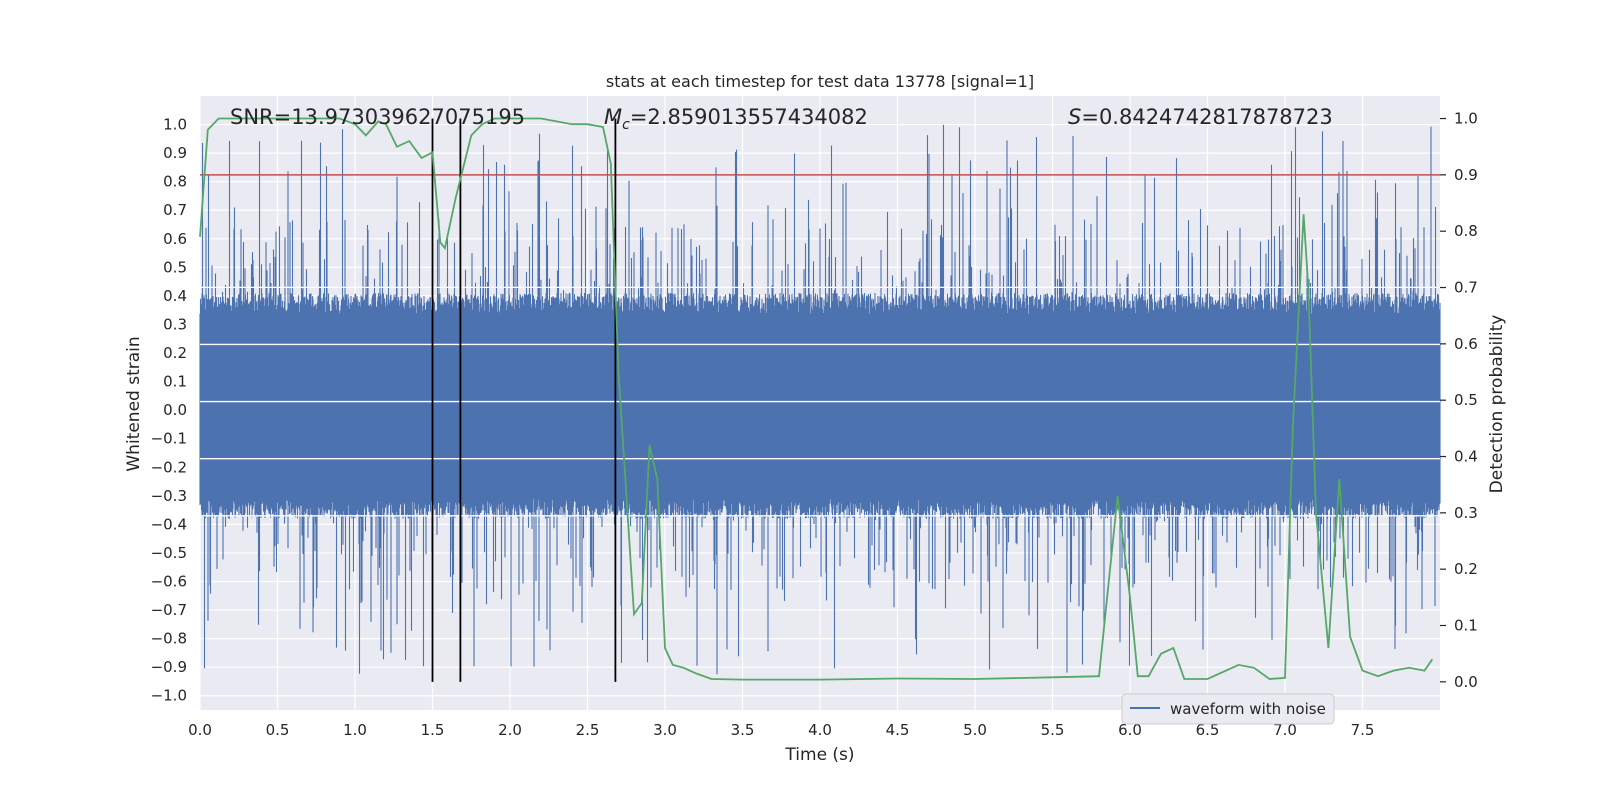 The width and height of the screenshot is (1600, 800). I want to click on legend-label: waveform with noise, so click(1248, 709).